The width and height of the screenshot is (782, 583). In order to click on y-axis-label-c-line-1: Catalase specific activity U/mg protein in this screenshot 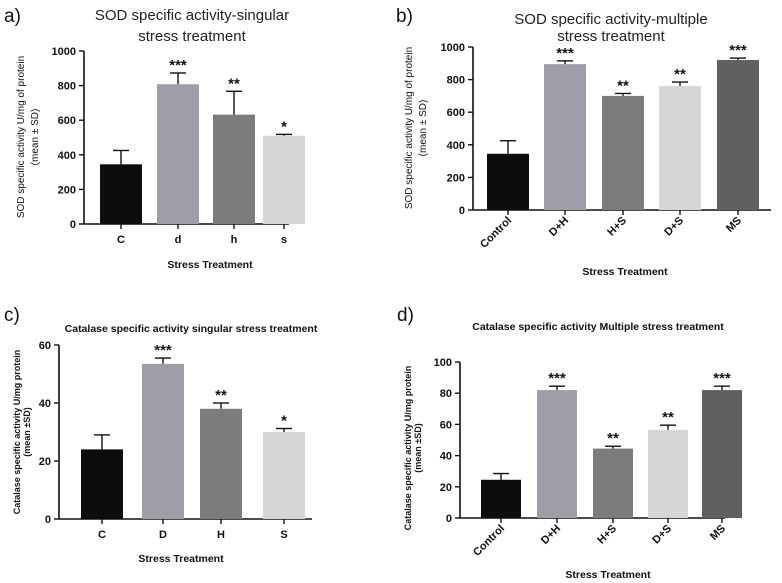, I will do `click(17, 432)`.